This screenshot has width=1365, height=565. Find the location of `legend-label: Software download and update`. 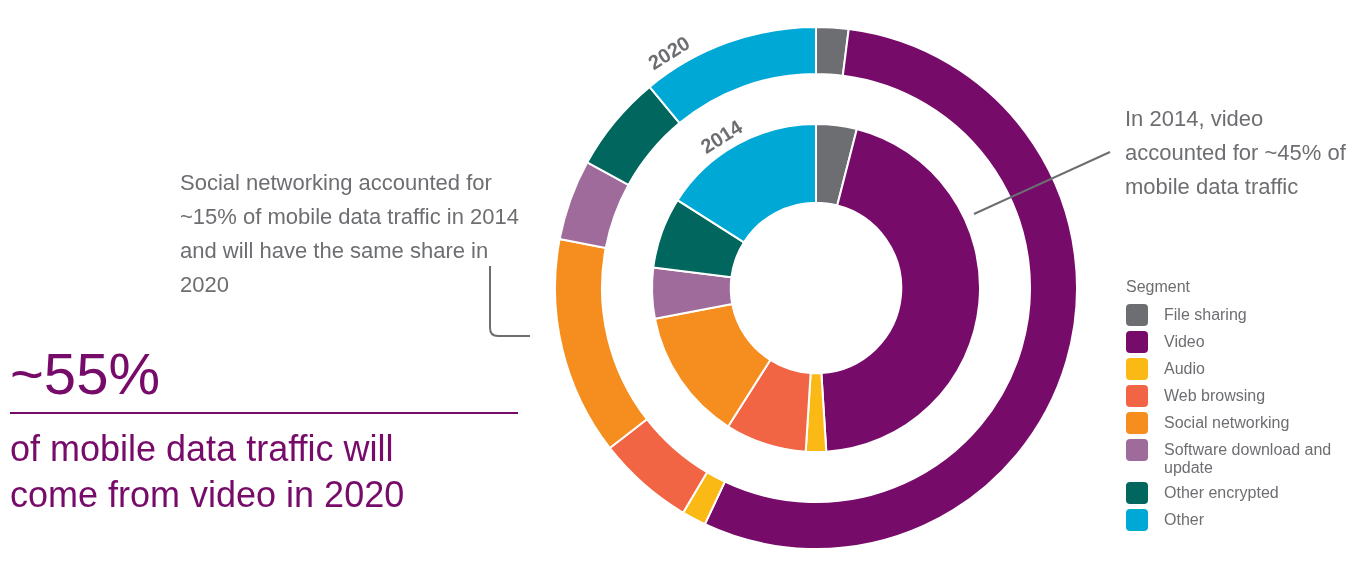

legend-label: Software download and update is located at coordinates (1248, 458).